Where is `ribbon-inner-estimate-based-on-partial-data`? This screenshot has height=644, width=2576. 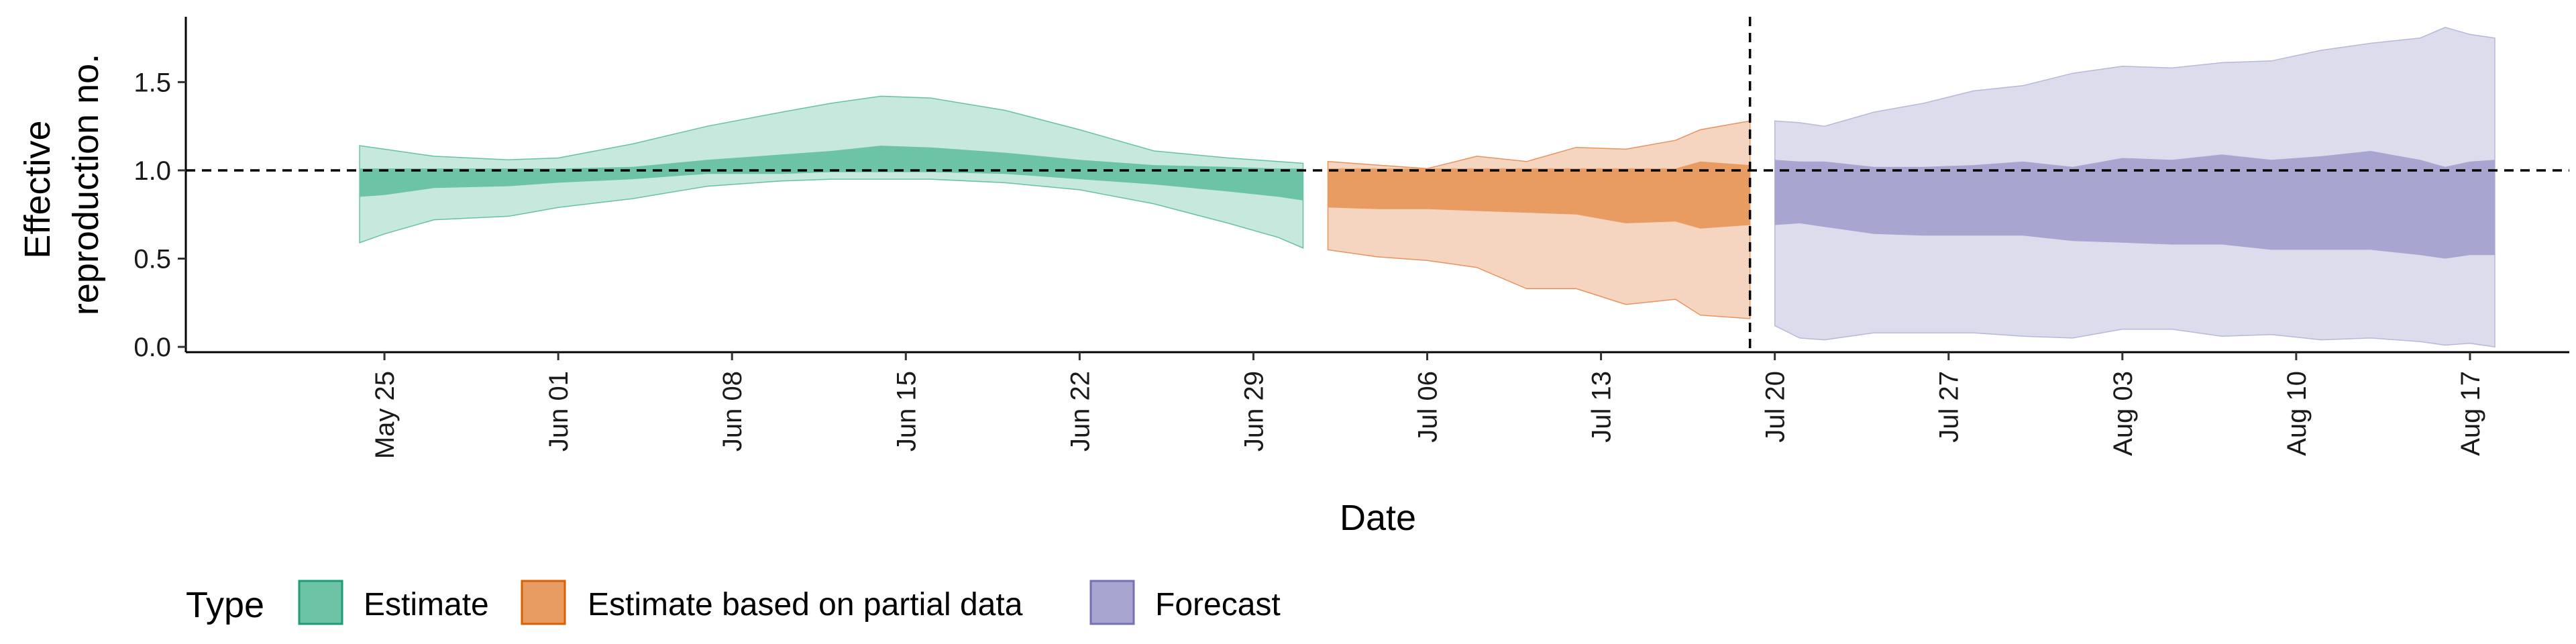
ribbon-inner-estimate-based-on-partial-data is located at coordinates (1539, 195).